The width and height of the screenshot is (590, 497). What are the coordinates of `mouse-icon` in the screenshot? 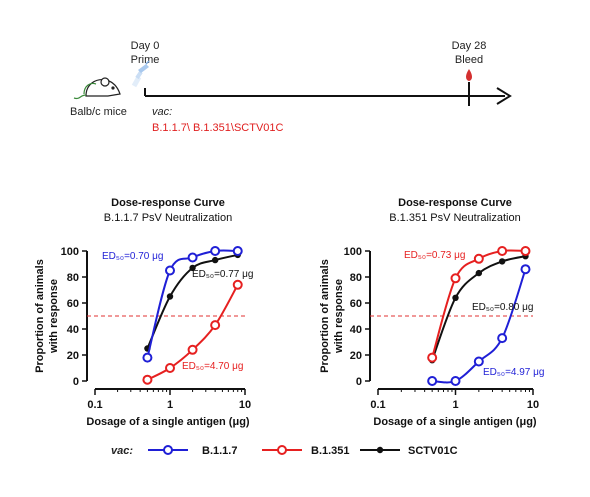 It's located at (97, 88).